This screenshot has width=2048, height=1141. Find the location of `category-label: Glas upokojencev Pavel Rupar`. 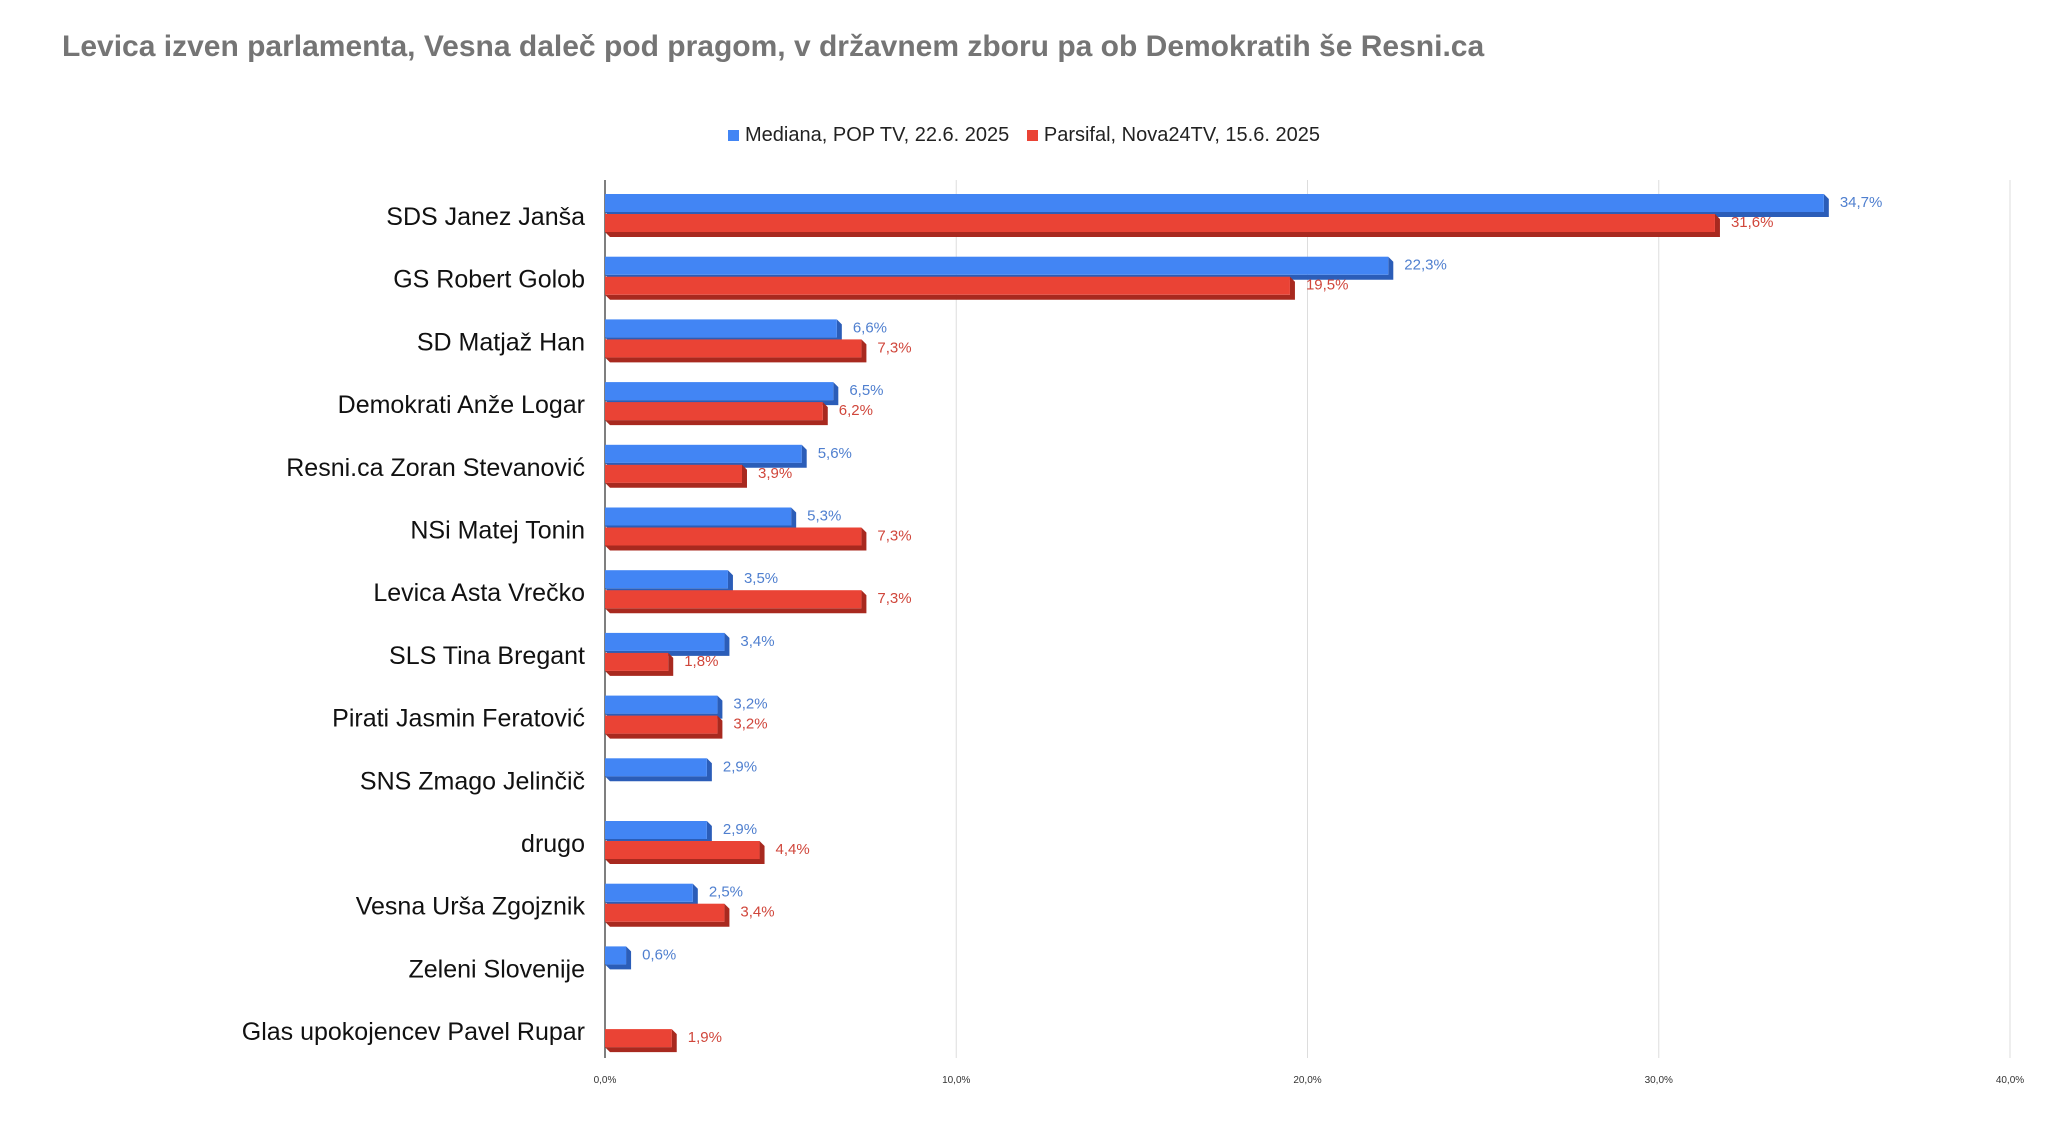

category-label: Glas upokojencev Pavel Rupar is located at coordinates (413, 1032).